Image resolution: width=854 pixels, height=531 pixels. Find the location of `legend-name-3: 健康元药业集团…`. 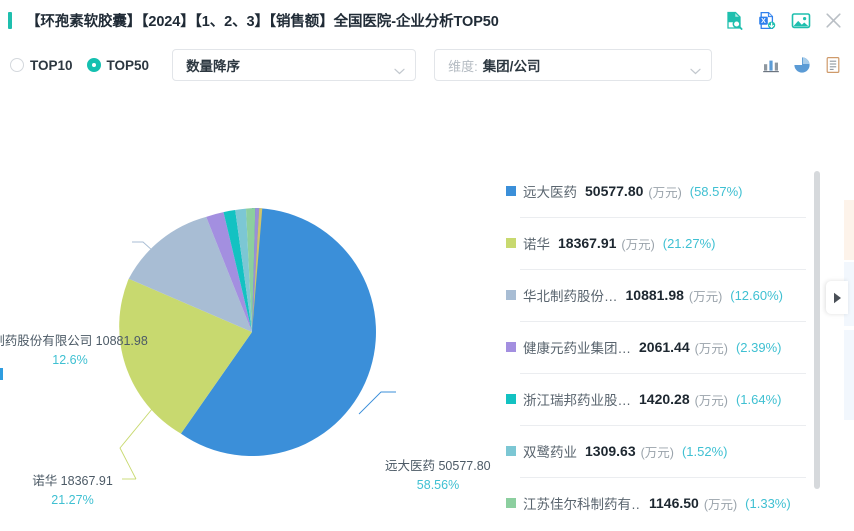

legend-name-3: 健康元药业集团… is located at coordinates (577, 348).